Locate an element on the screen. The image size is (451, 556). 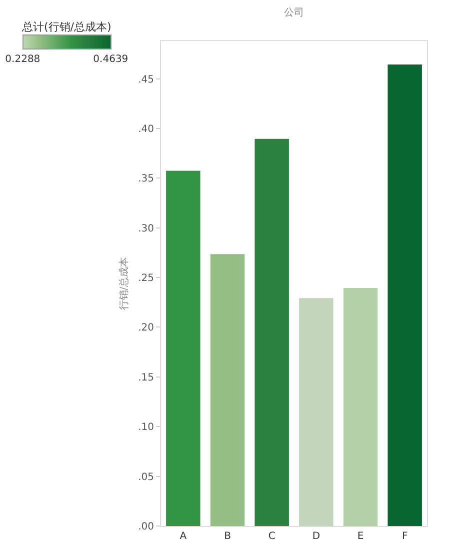
y-tick-label: .30 is located at coordinates (146, 228).